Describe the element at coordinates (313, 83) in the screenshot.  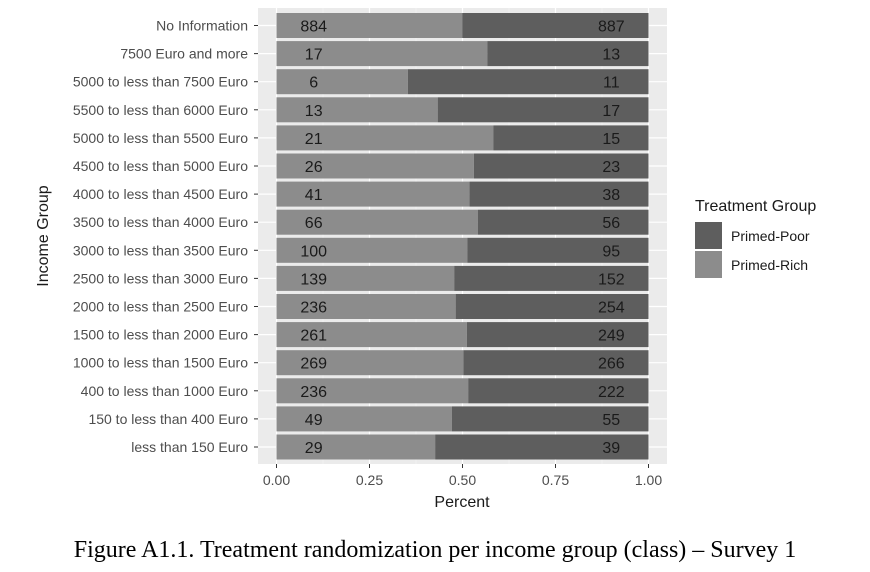
I see `bar-label-primed-rich: 6` at that location.